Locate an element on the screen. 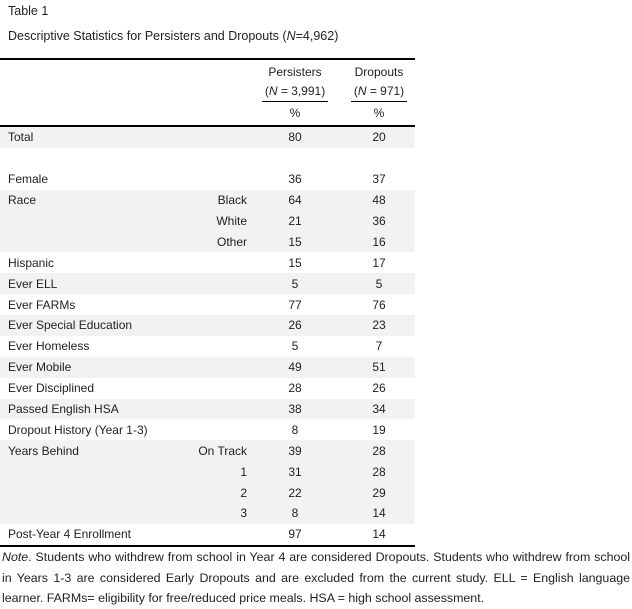 The height and width of the screenshot is (609, 632). persisters-value: 97 is located at coordinates (295, 534).